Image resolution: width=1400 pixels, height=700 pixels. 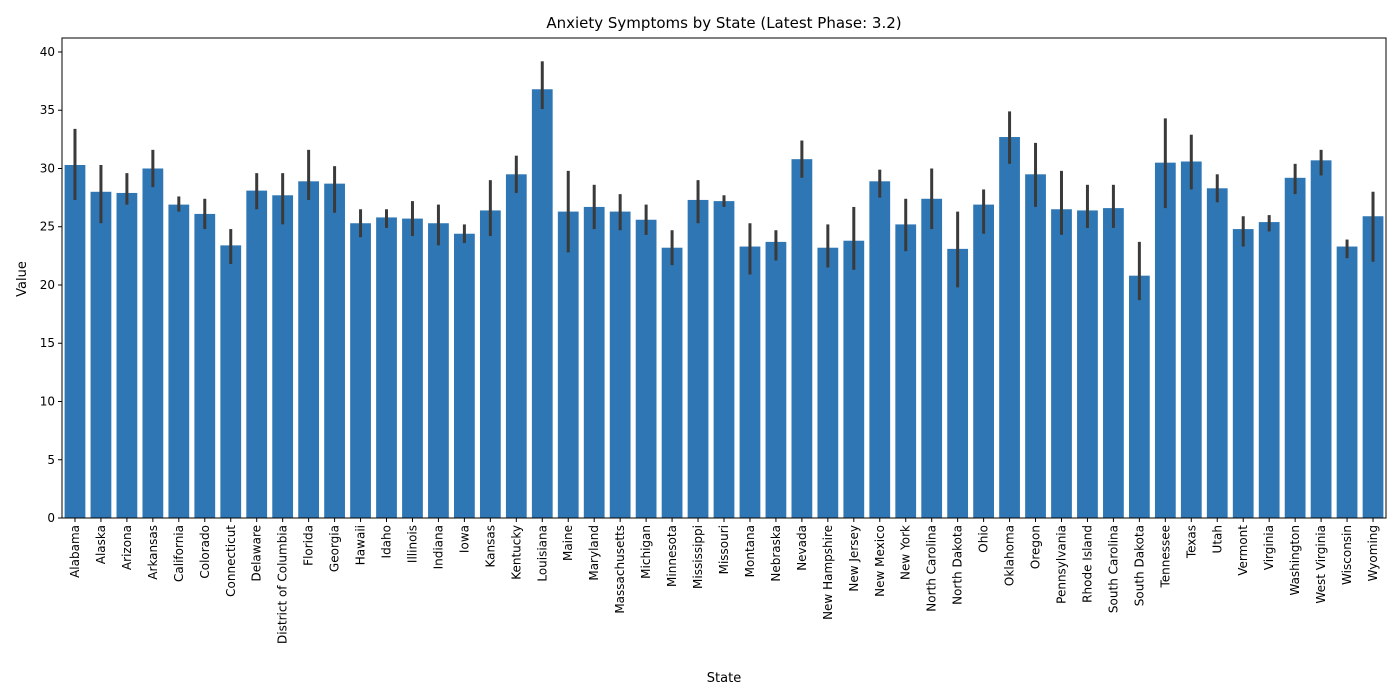 What do you see at coordinates (724, 549) in the screenshot?
I see `x-tick-label: Missouri` at bounding box center [724, 549].